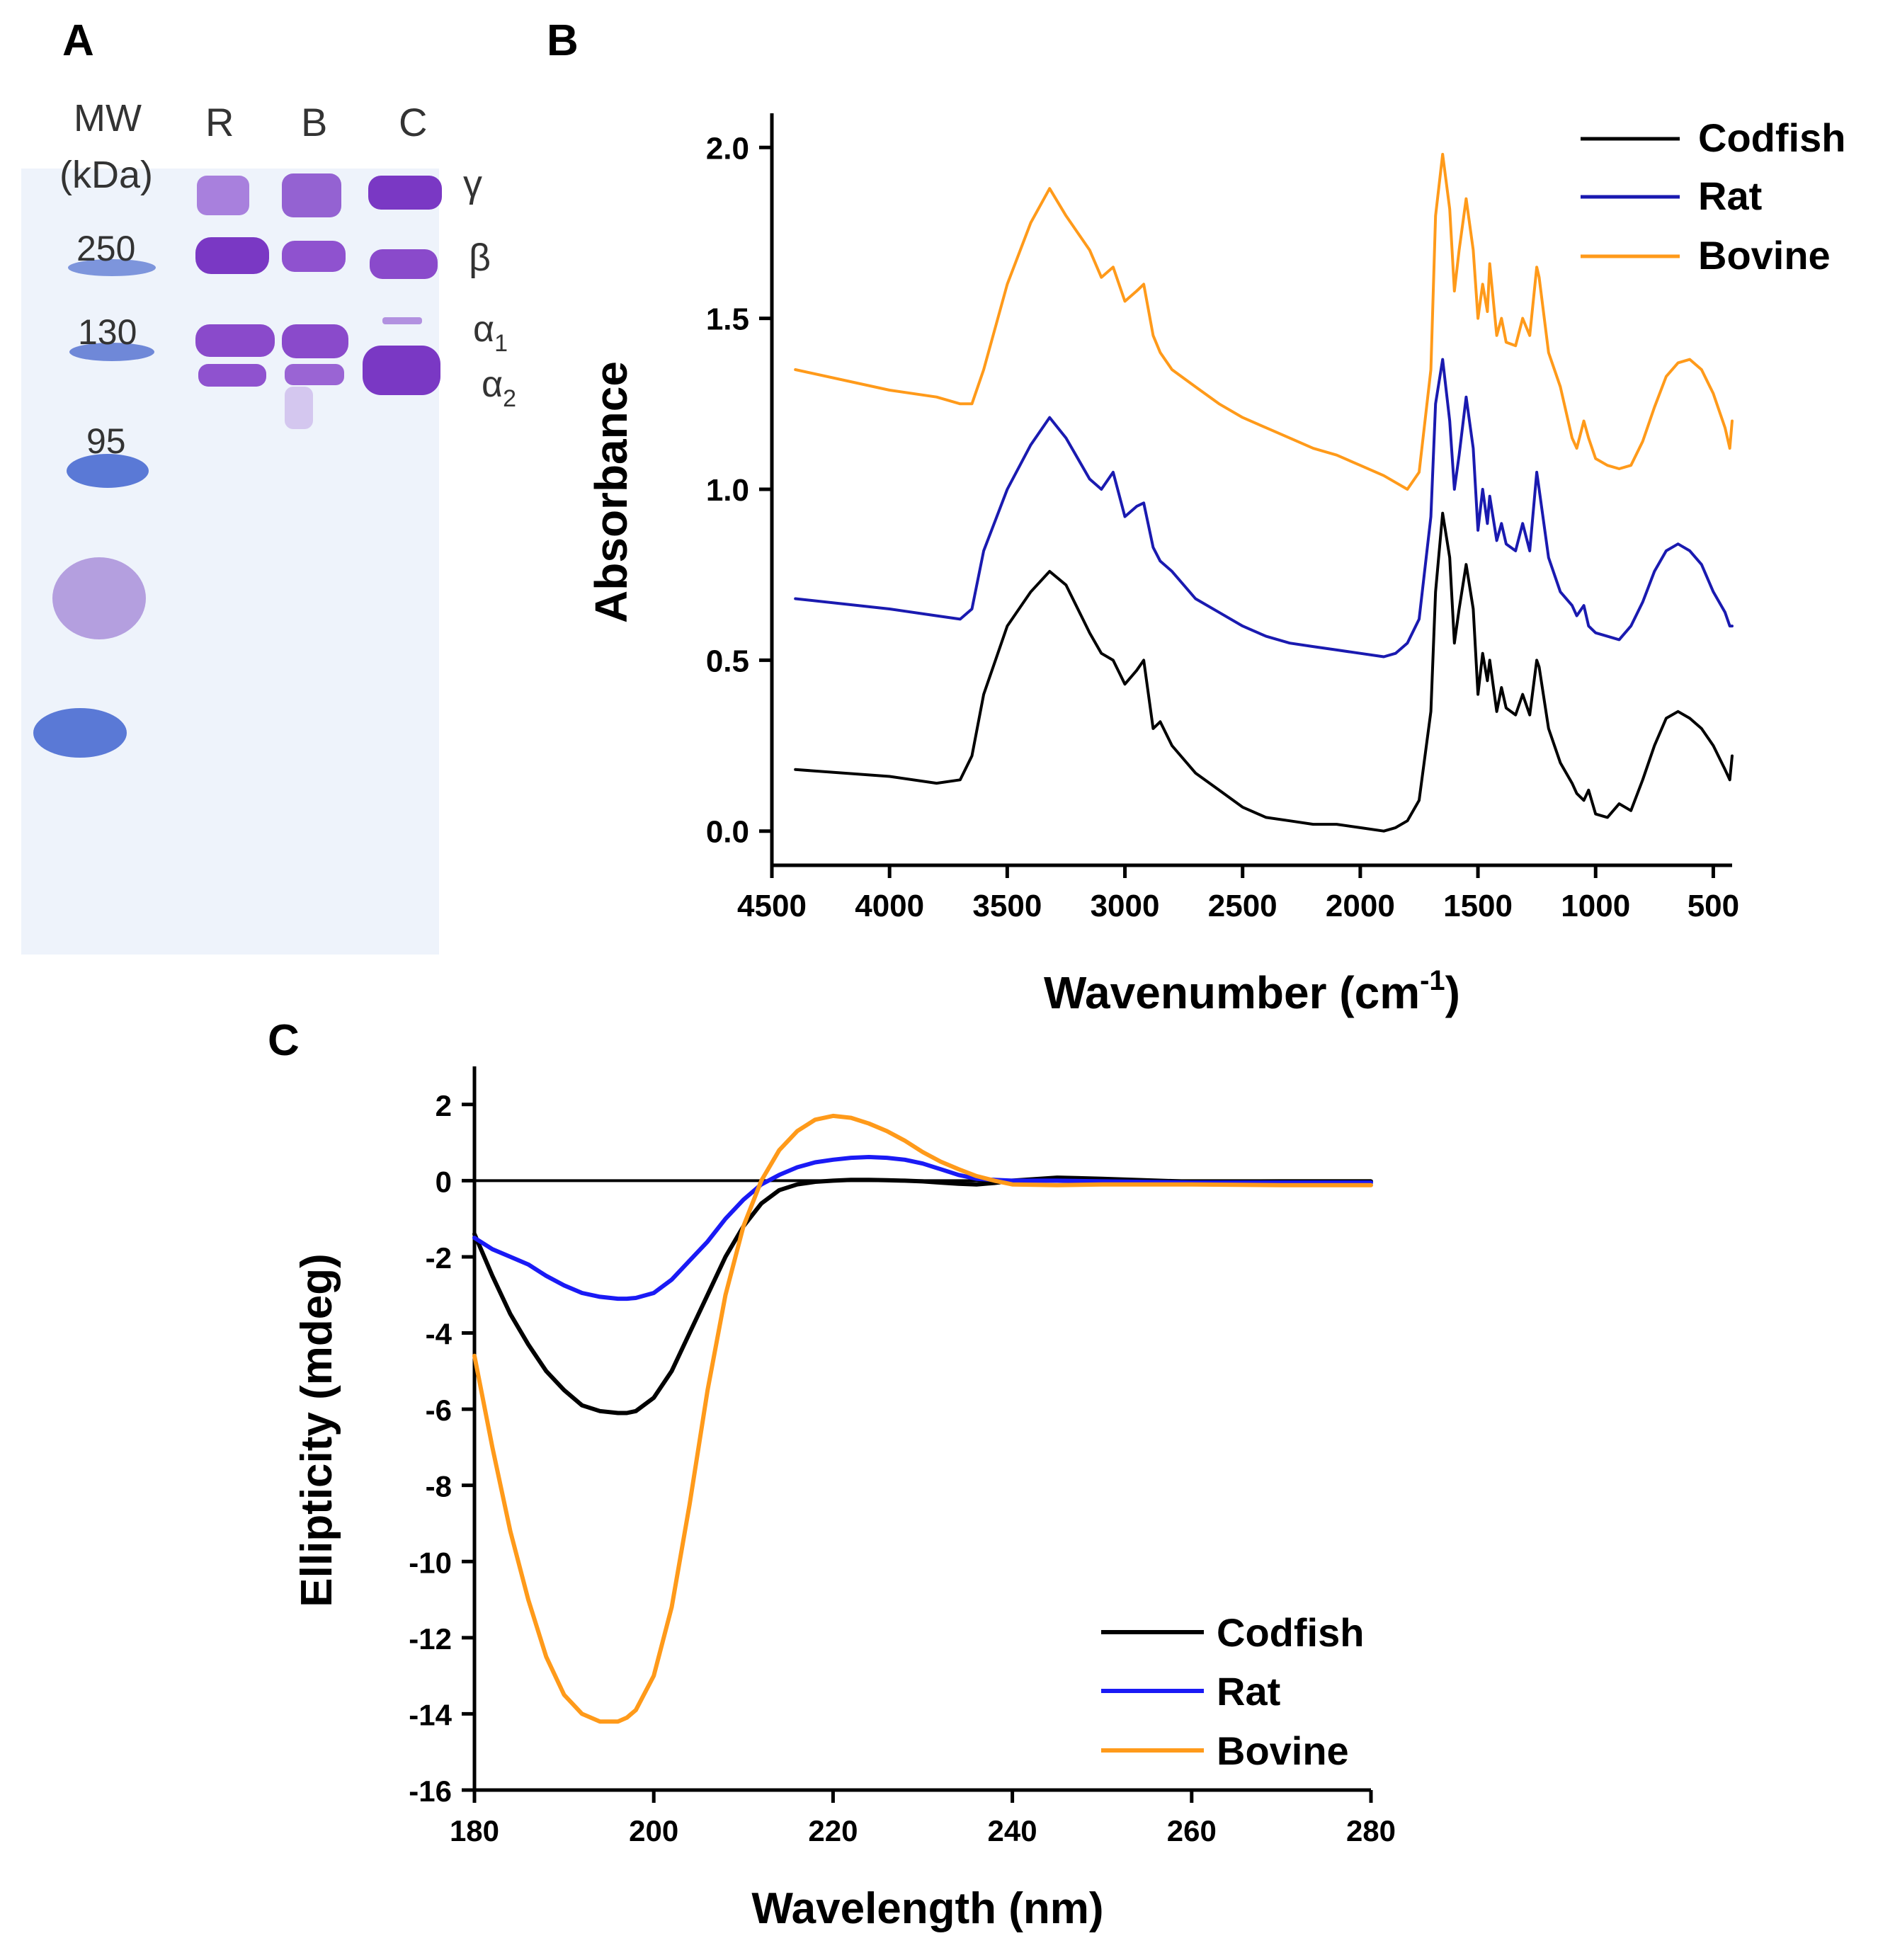  Describe the element at coordinates (1765, 255) in the screenshot. I see `ftir-legend-label-bovine: Bovine` at that location.